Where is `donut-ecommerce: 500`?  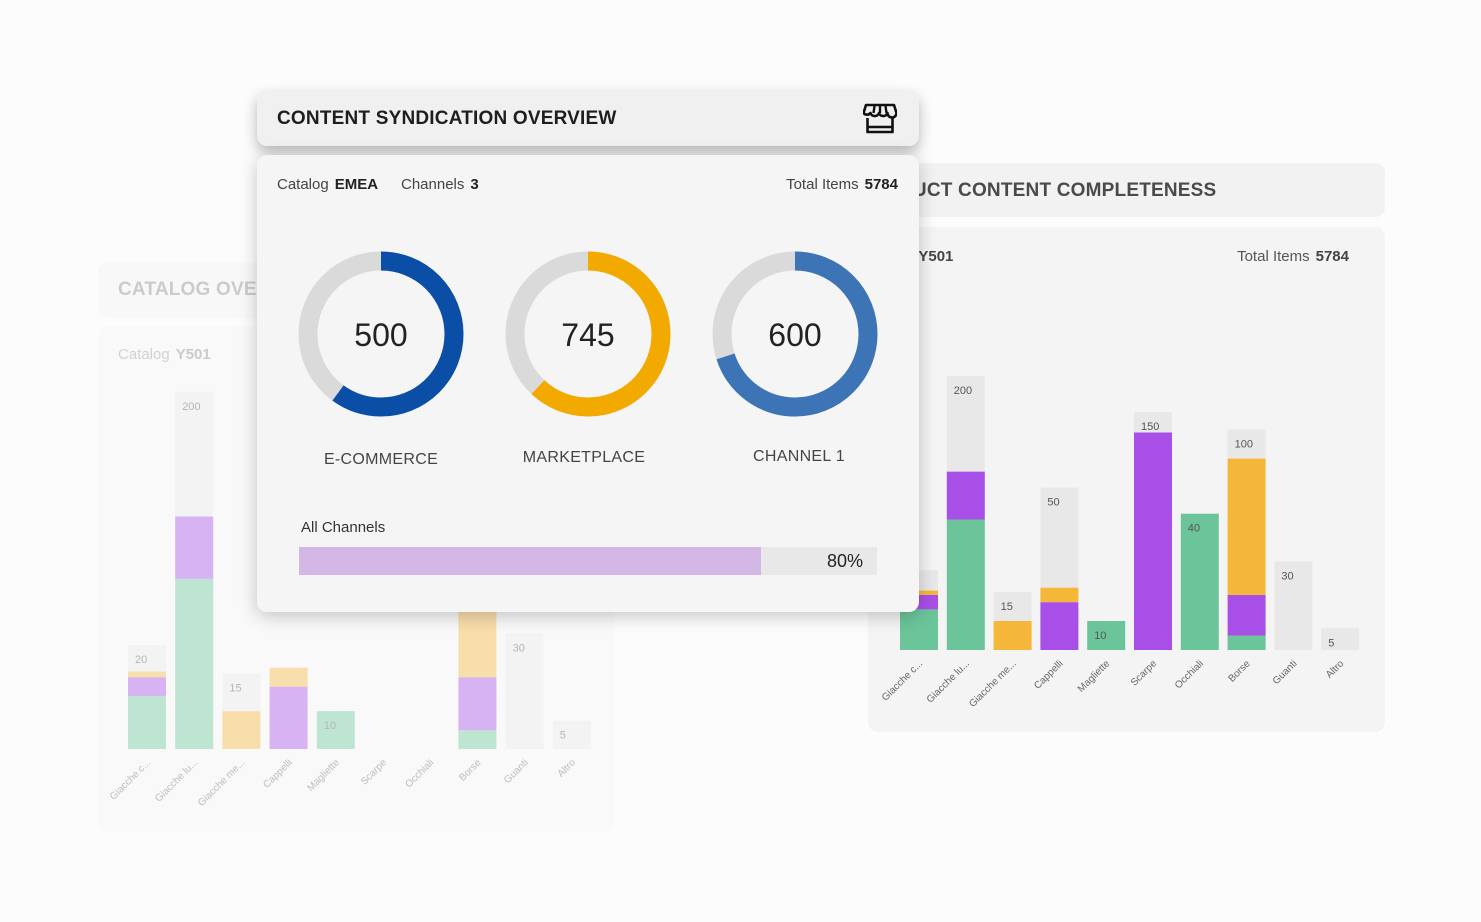
donut-ecommerce: 500 is located at coordinates (381, 334).